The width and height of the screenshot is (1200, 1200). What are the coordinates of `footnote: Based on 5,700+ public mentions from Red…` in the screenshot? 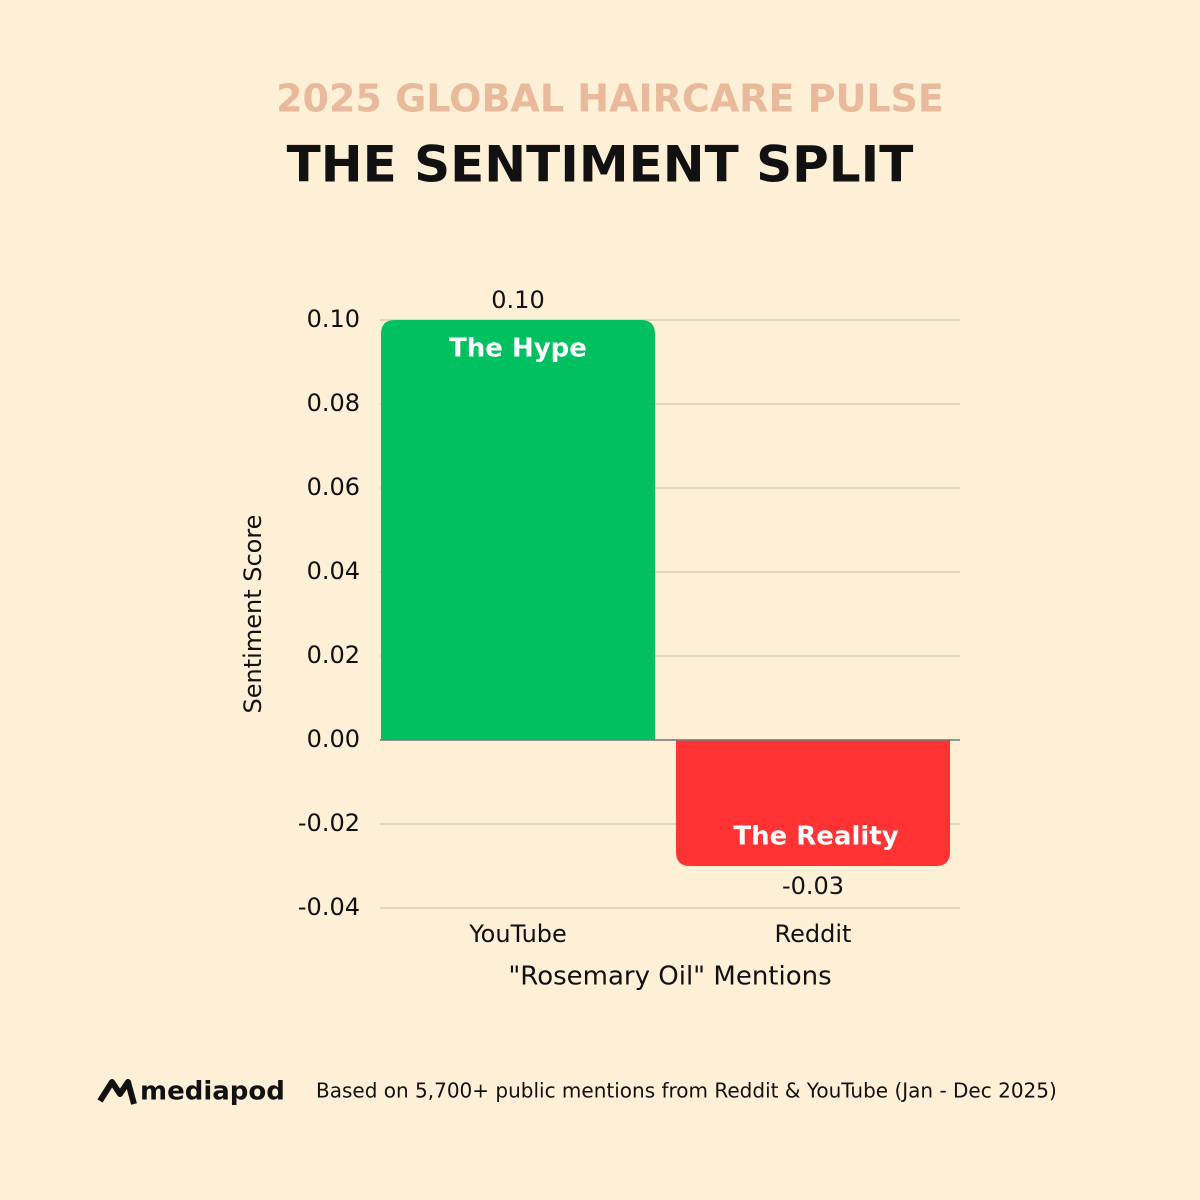 It's located at (686, 1091).